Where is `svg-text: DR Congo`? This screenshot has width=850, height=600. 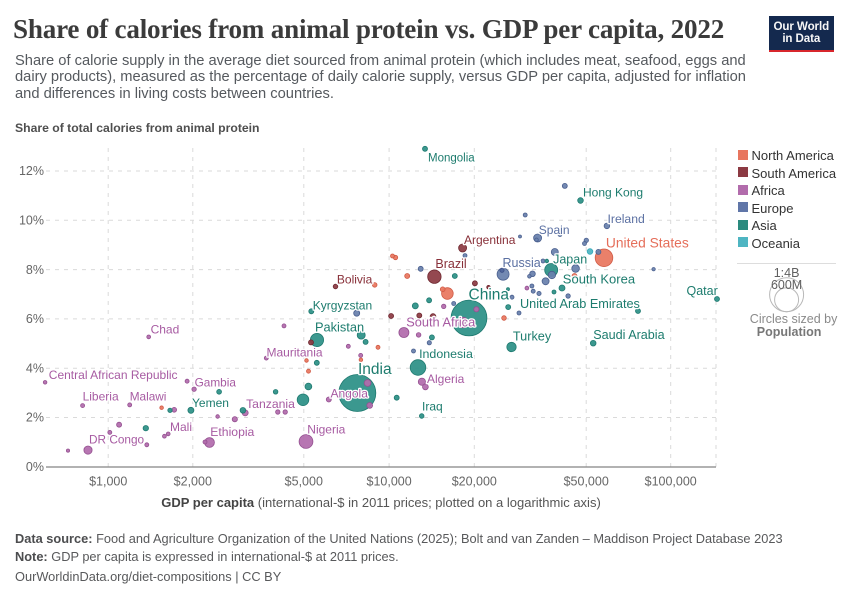
svg-text: DR Congo is located at coordinates (117, 440).